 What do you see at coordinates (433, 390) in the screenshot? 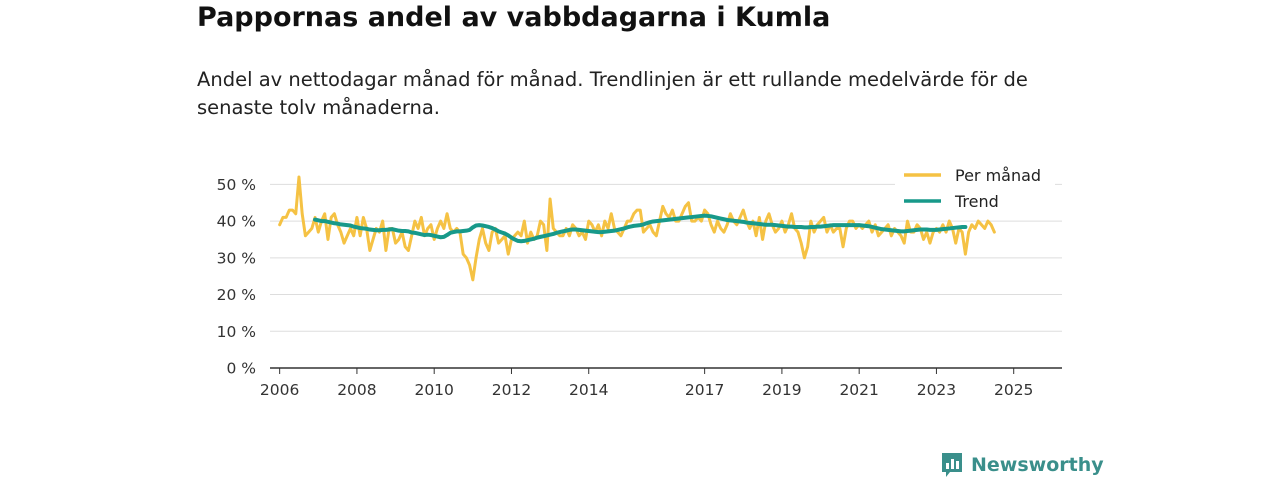
I see `x-tick-label: 2010` at bounding box center [433, 390].